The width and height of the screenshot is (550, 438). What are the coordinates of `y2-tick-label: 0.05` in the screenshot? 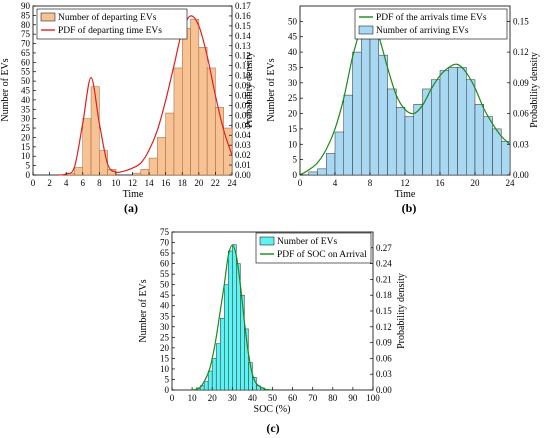 It's located at (243, 125).